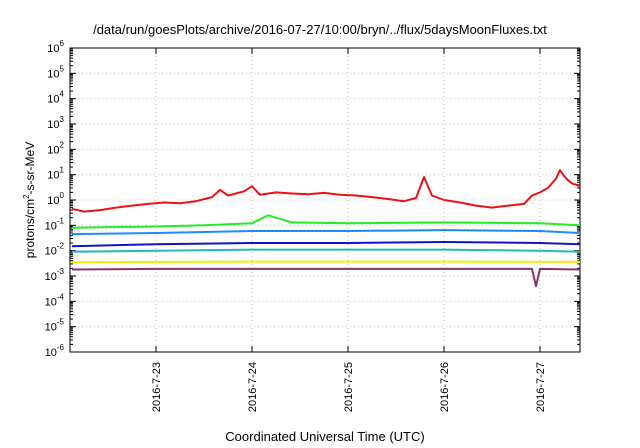 This screenshot has width=640, height=448. I want to click on y-tick-label: 10⁴, so click(55, 98).